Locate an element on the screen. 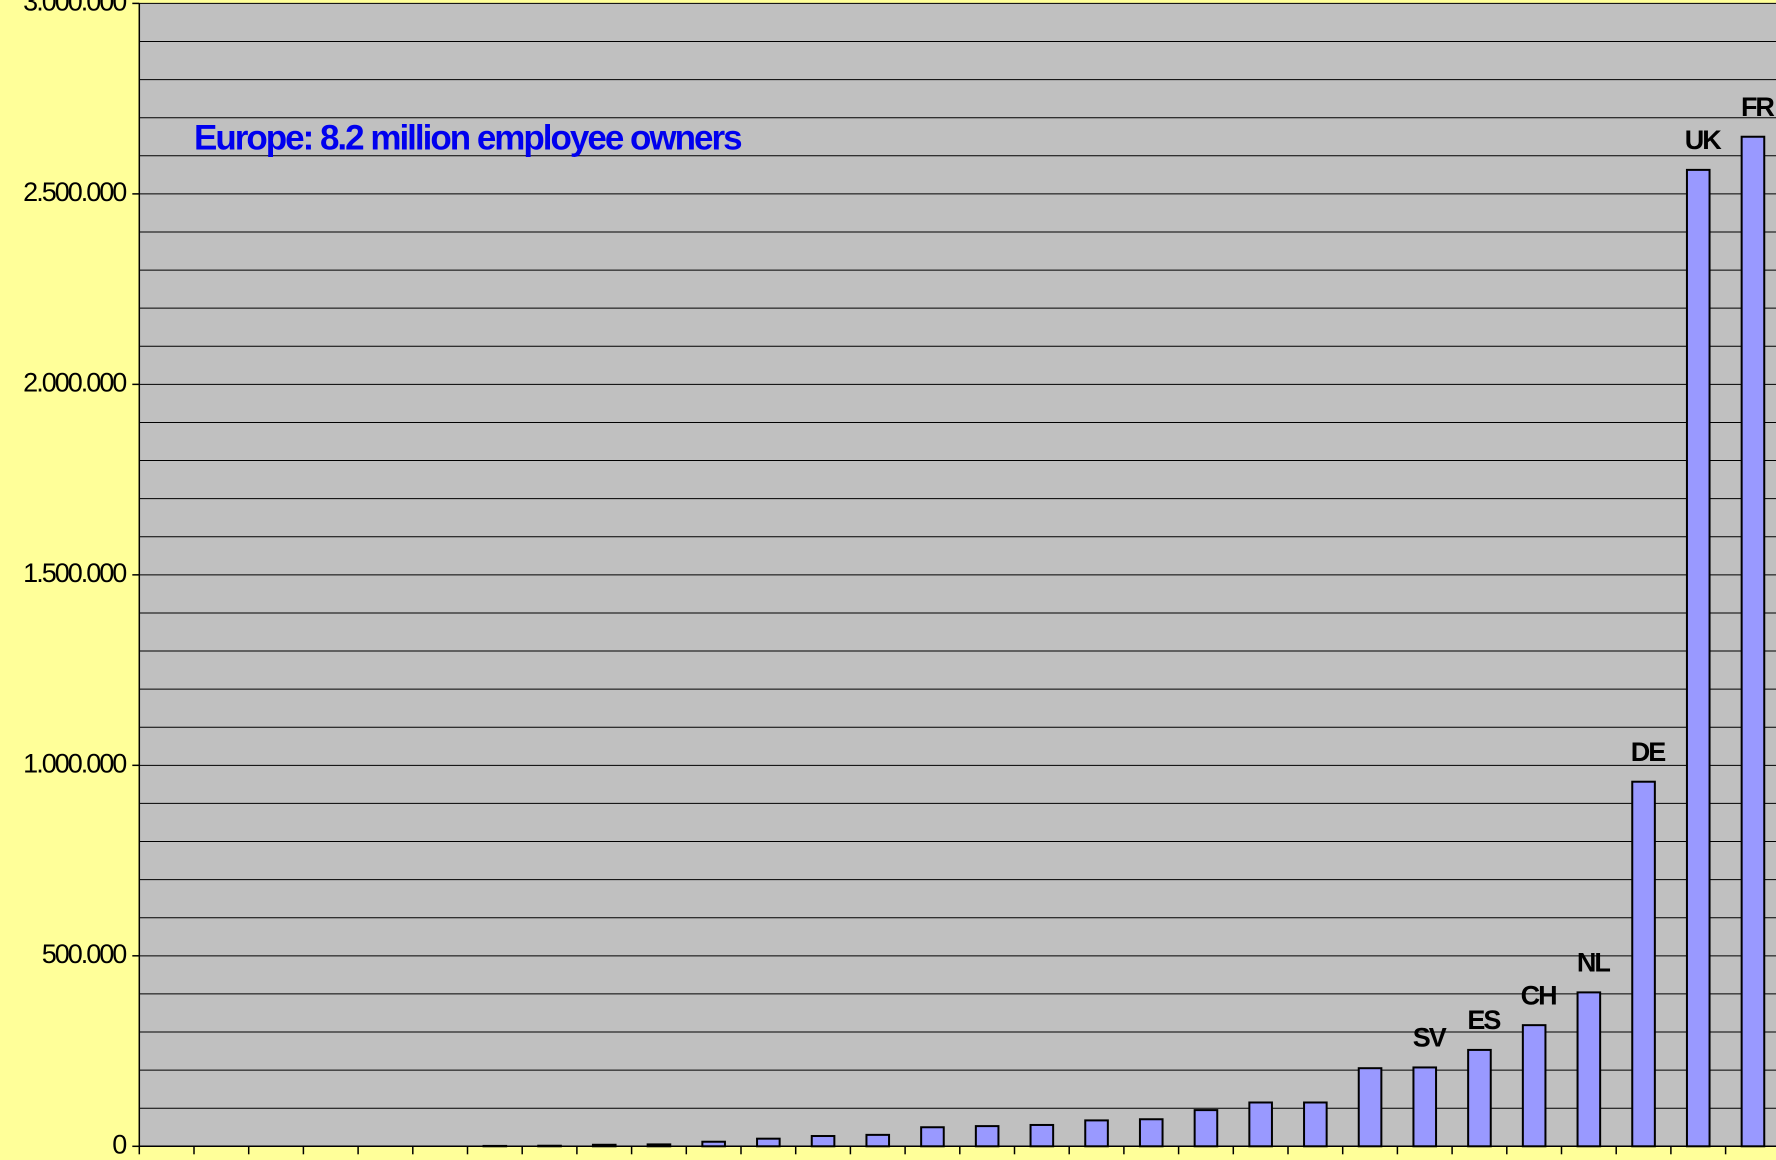  y-tick-label: 1.000.000 is located at coordinates (74, 763).